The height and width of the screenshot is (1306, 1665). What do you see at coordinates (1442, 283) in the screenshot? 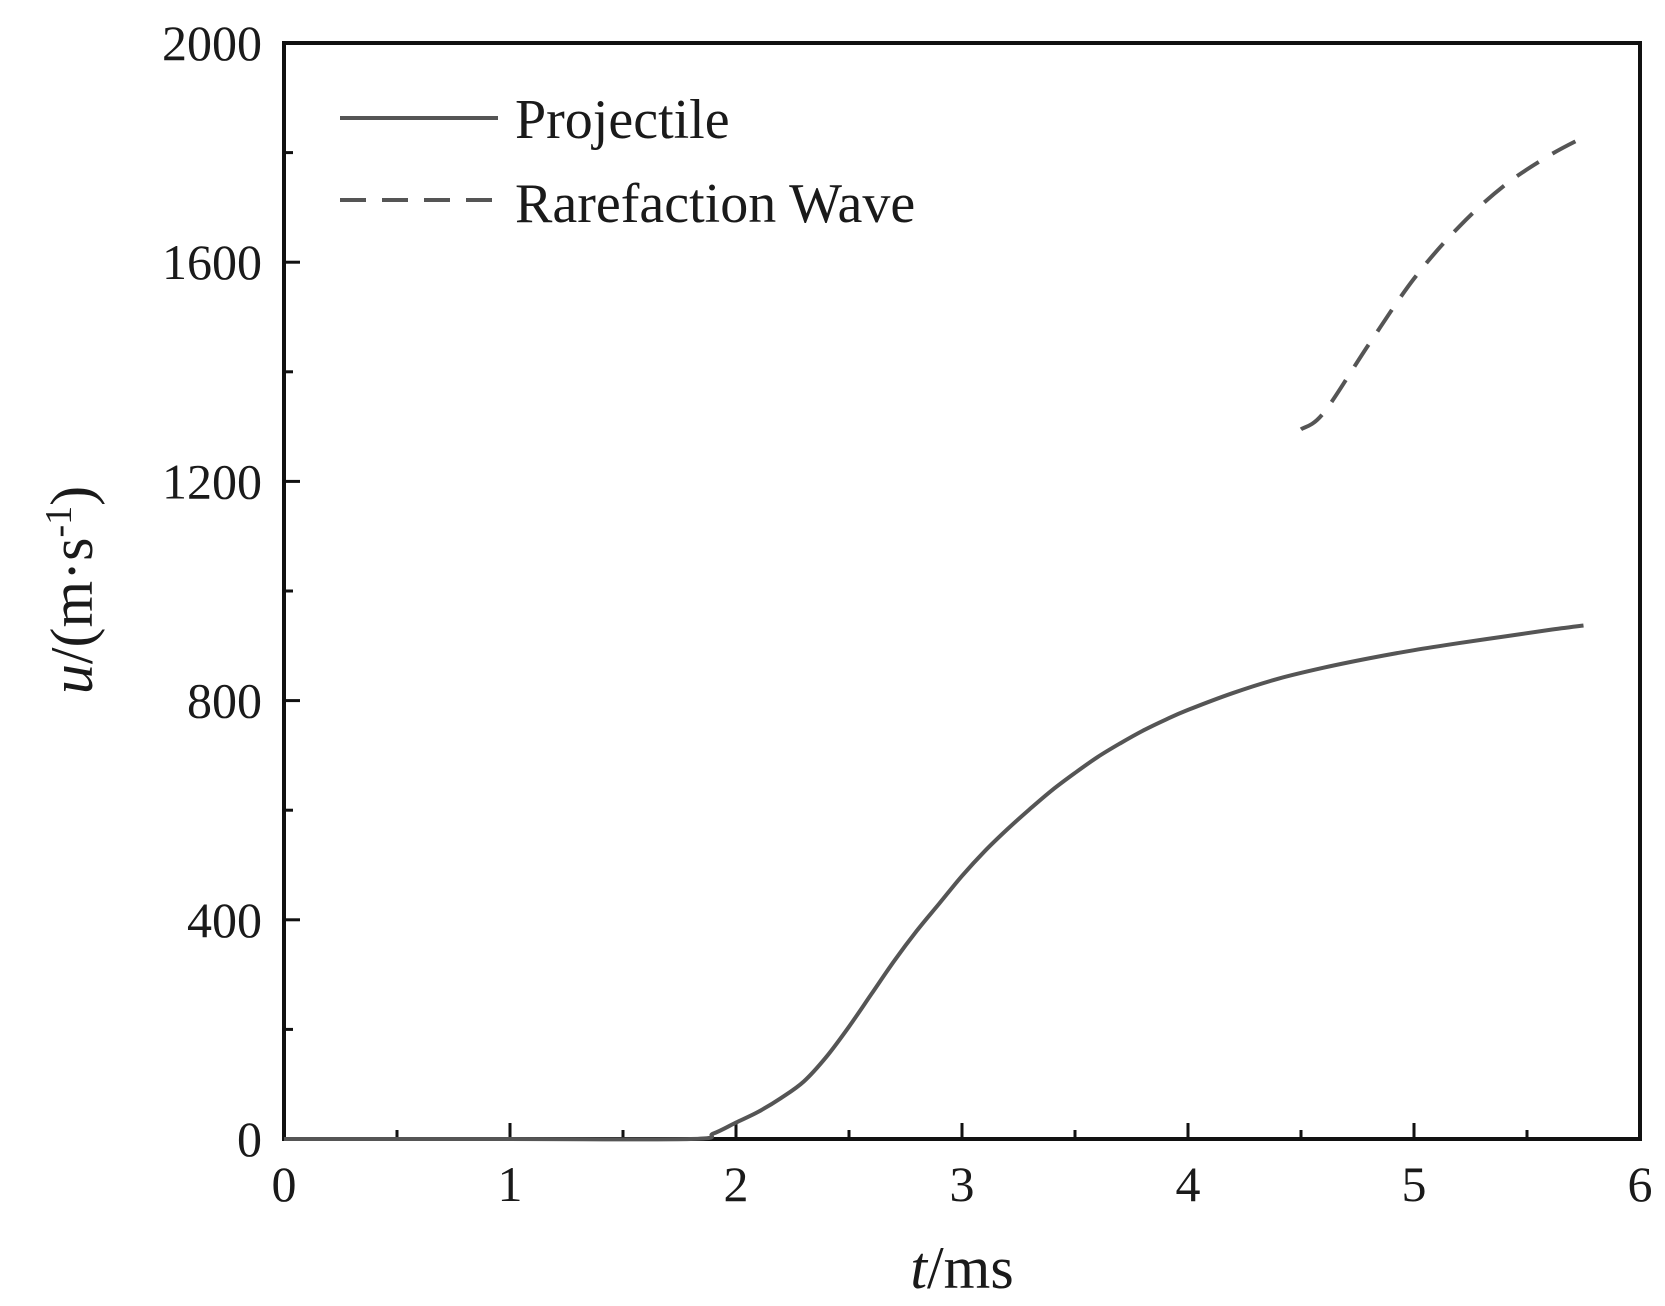
I see `series-line-rarefaction-wave` at bounding box center [1442, 283].